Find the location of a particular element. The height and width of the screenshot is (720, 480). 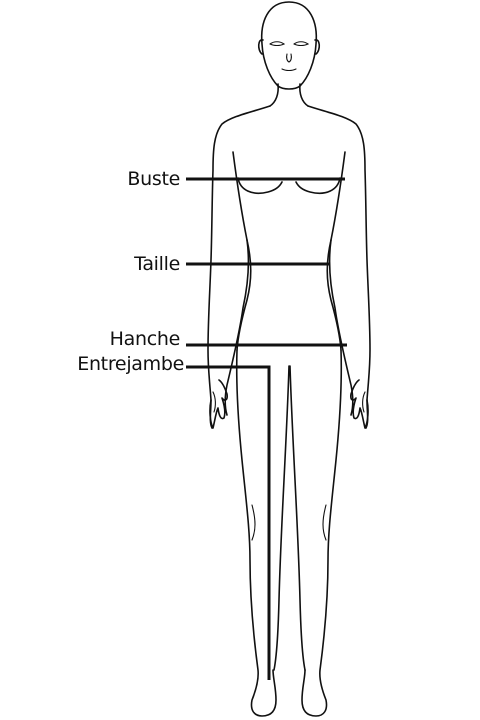

left-side-outline is located at coordinates (239, 267).